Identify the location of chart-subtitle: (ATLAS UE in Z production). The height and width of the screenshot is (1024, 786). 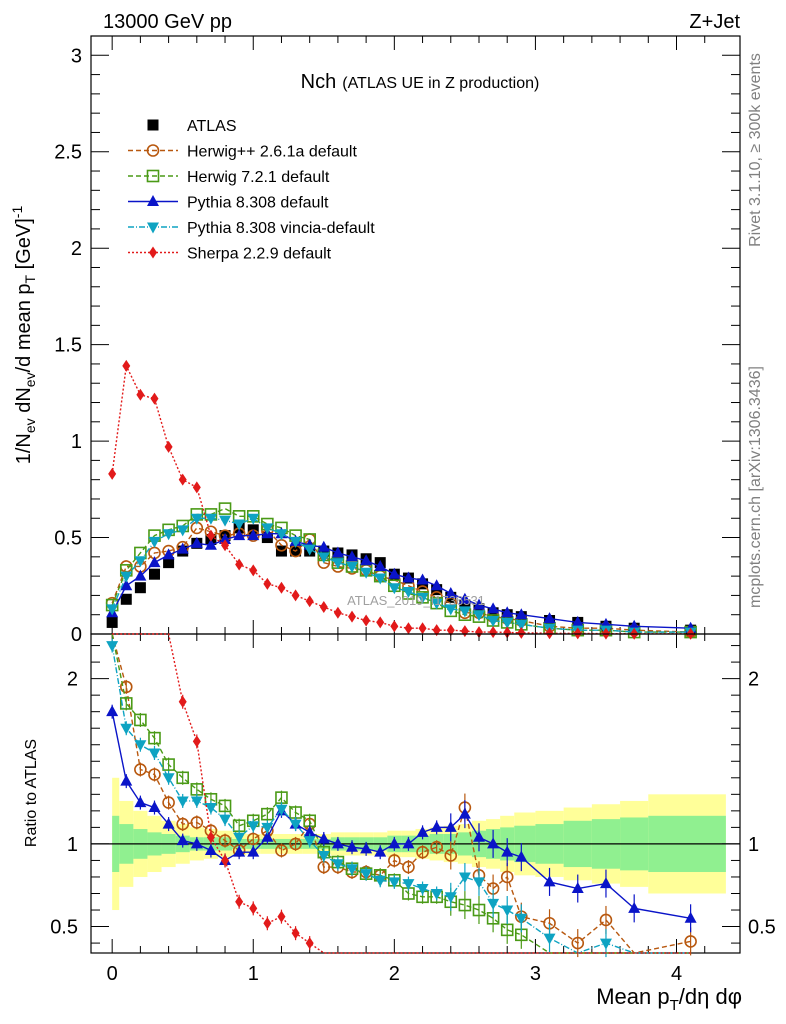
(440, 83).